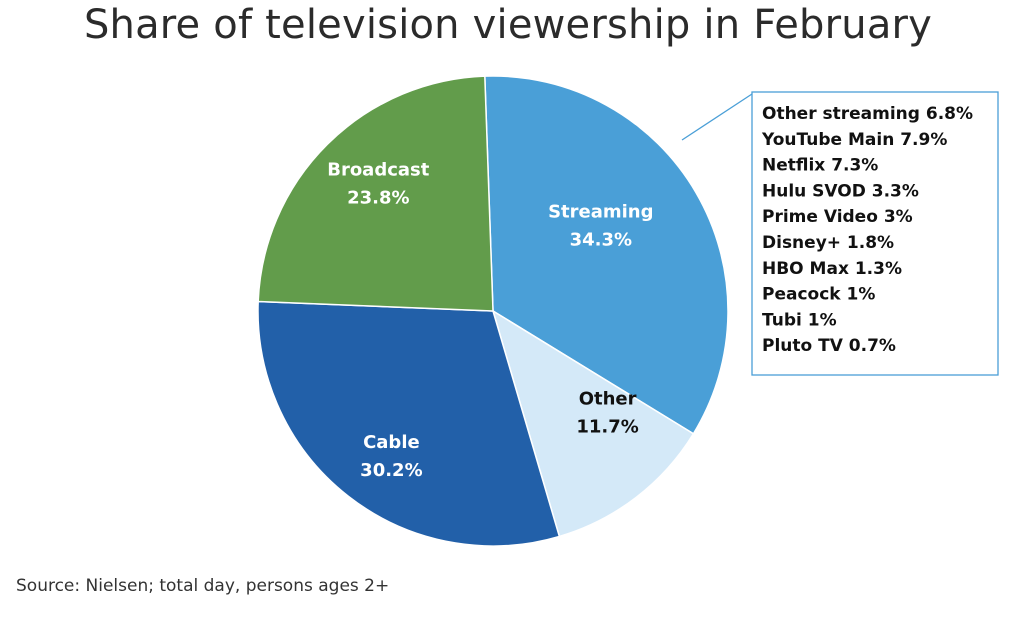 Image resolution: width=1032 pixels, height=620 pixels. Describe the element at coordinates (840, 191) in the screenshot. I see `breakdown-item-hulu-svod: Hulu SVOD 3.3%` at that location.